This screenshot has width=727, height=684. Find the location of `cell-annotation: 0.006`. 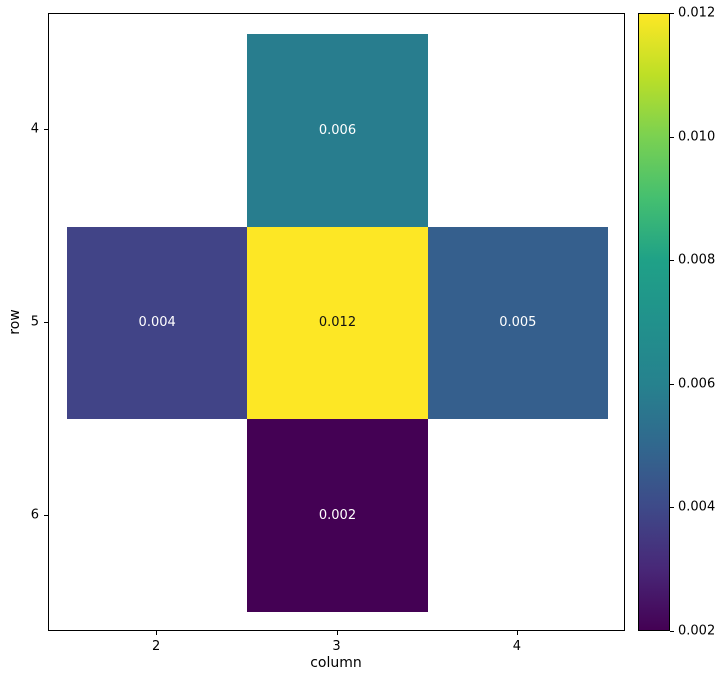

cell-annotation: 0.006 is located at coordinates (337, 130).